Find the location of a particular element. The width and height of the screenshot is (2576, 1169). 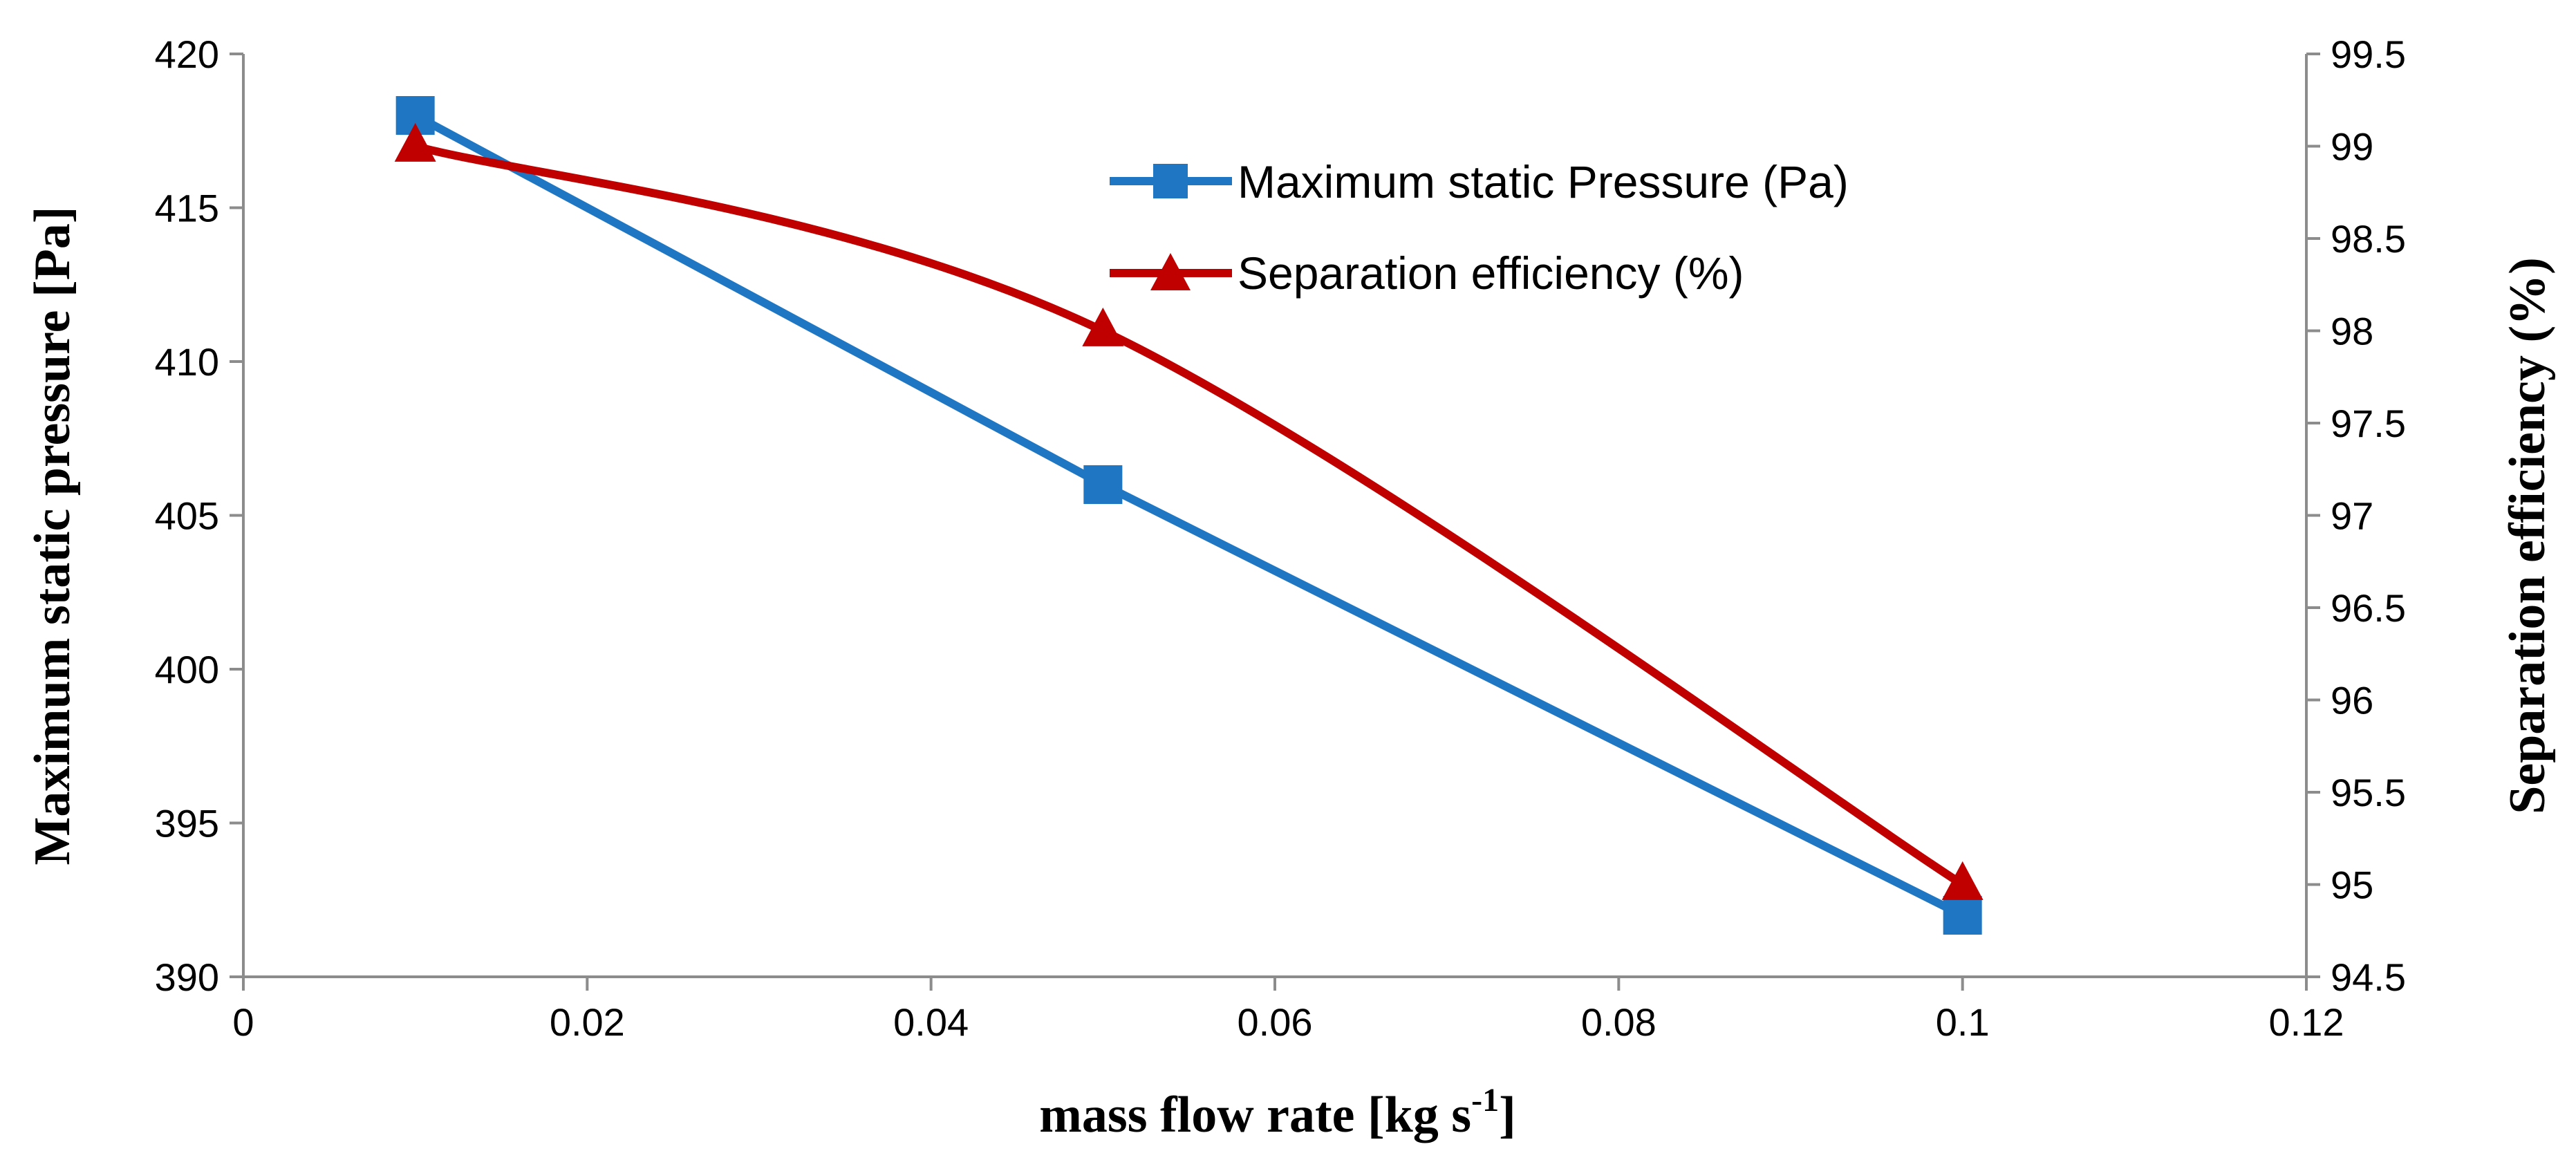

right-y-axis-title: Separation efficiency (%) is located at coordinates (2527, 535).